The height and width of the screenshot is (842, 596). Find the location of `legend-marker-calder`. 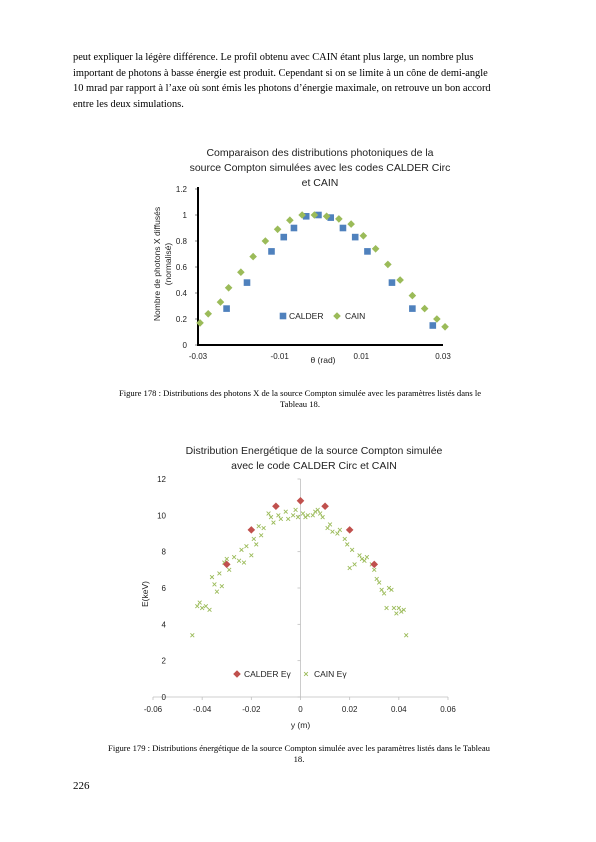

legend-marker-calder is located at coordinates (237, 674).